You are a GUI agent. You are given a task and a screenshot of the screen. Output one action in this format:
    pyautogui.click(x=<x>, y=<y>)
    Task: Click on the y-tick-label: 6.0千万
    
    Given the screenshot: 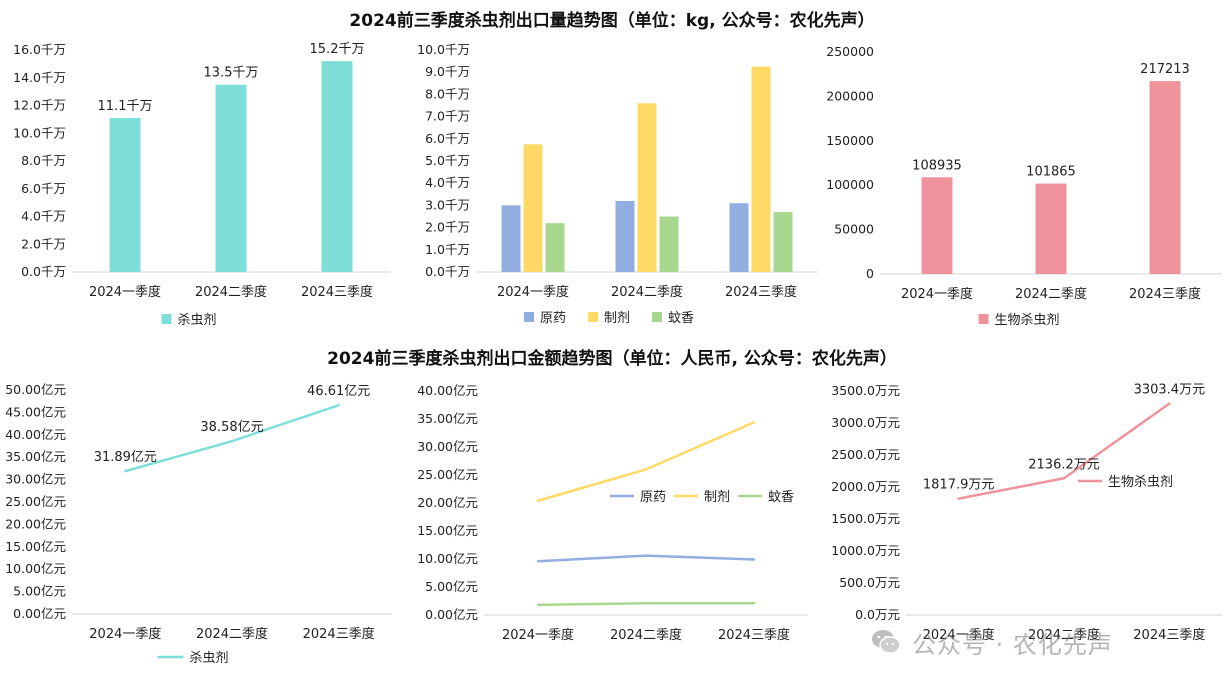 What is the action you would take?
    pyautogui.click(x=447, y=138)
    